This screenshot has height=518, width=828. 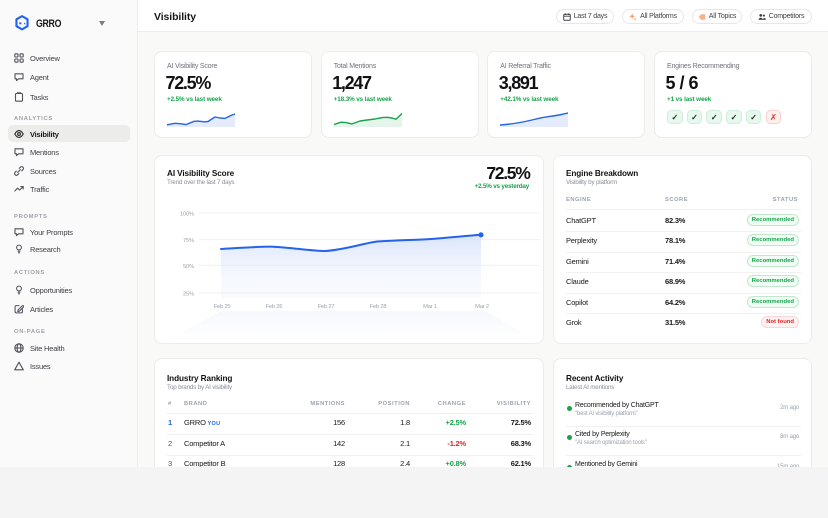 I want to click on svg-text: Feb 26, so click(x=274, y=307).